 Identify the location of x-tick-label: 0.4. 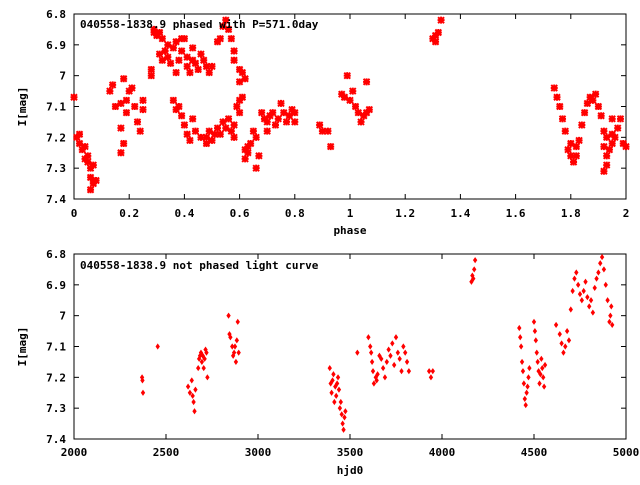
(184, 213).